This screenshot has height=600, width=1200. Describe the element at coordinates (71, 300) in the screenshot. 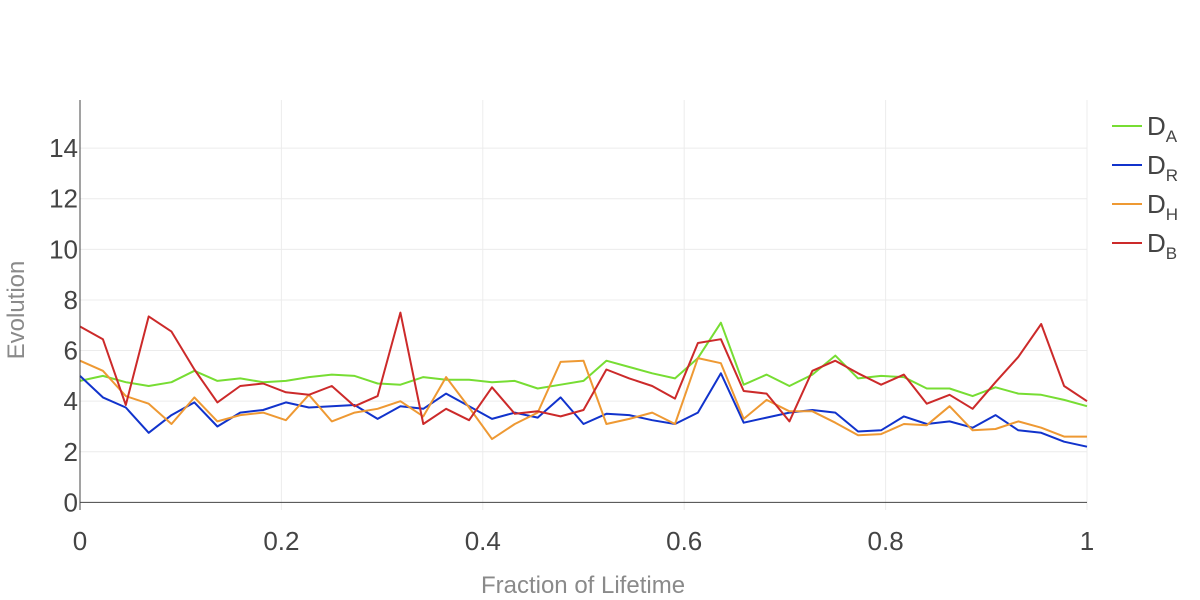

I see `y-tick-label: 8` at that location.